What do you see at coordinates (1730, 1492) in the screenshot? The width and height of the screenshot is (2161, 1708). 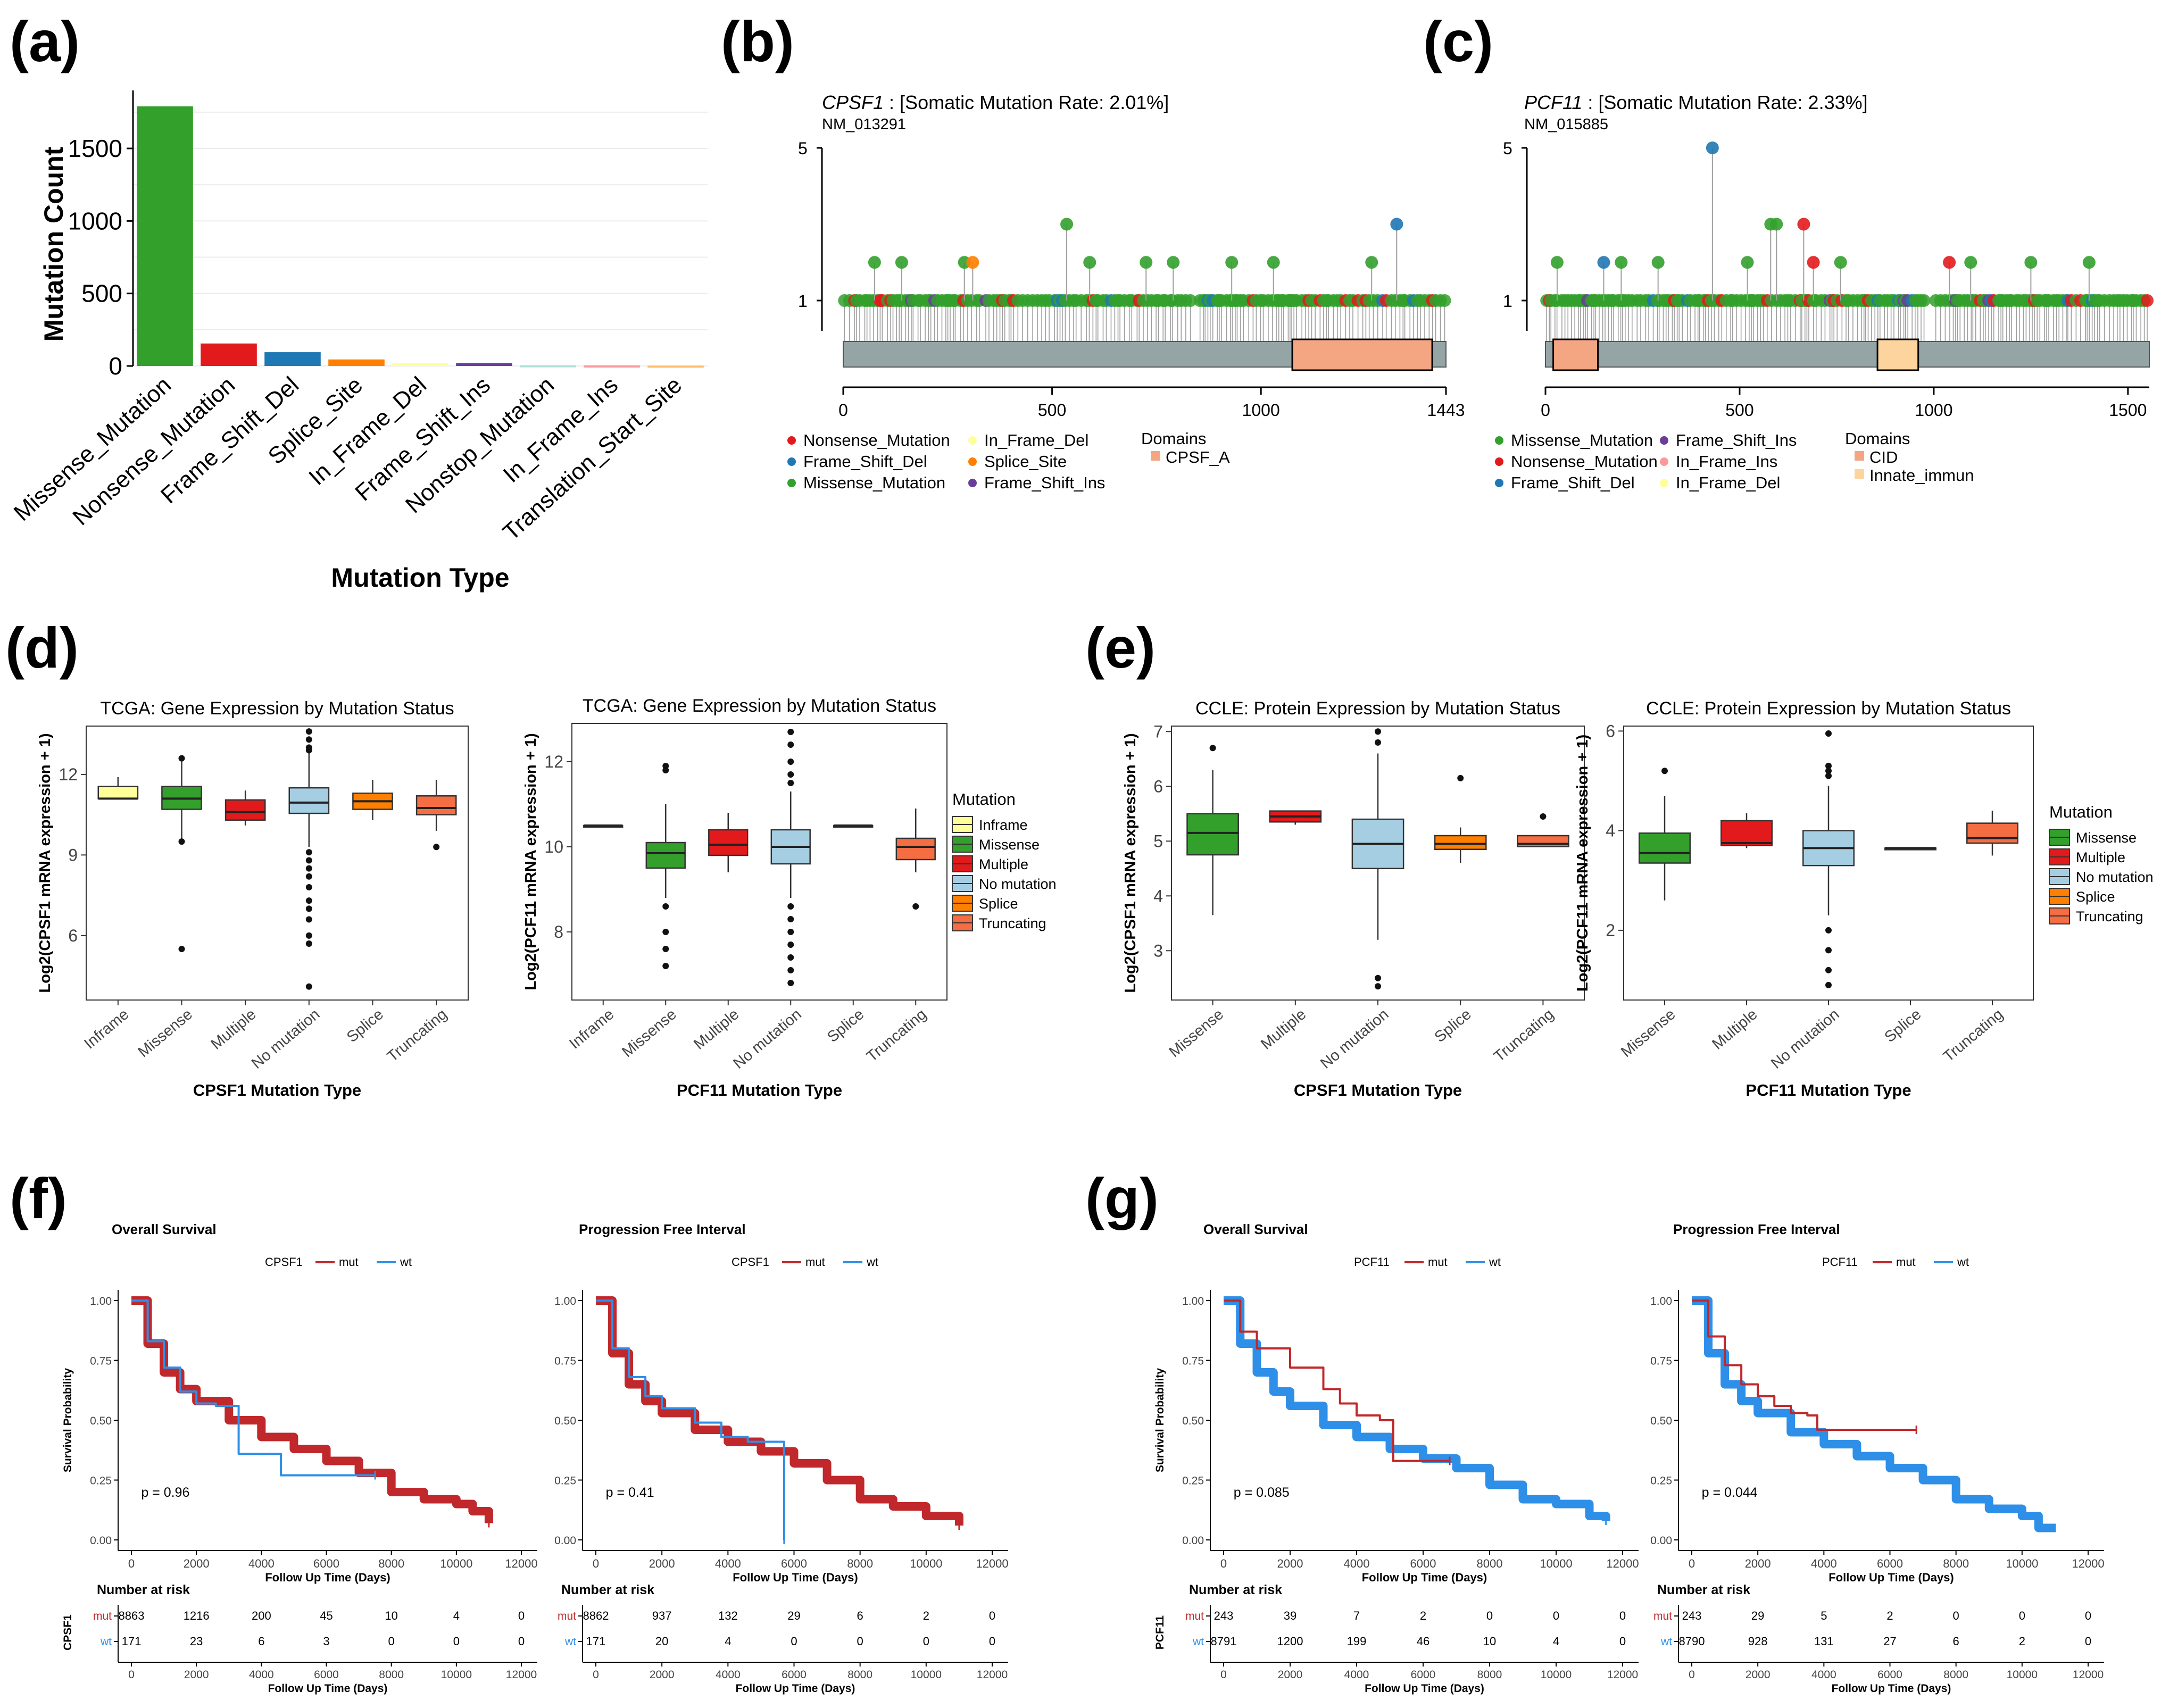 I see `p-value: p = 0.044` at bounding box center [1730, 1492].